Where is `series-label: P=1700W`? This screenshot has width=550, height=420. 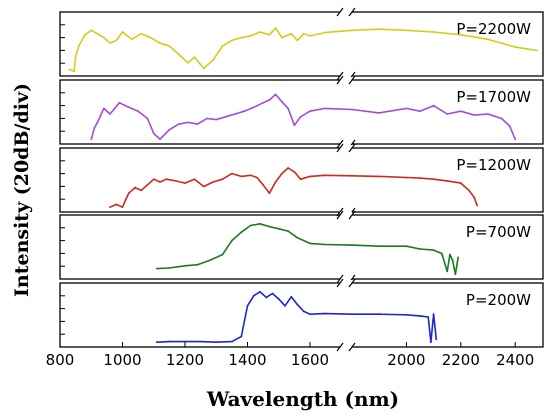 series-label: P=1700W is located at coordinates (493, 97).